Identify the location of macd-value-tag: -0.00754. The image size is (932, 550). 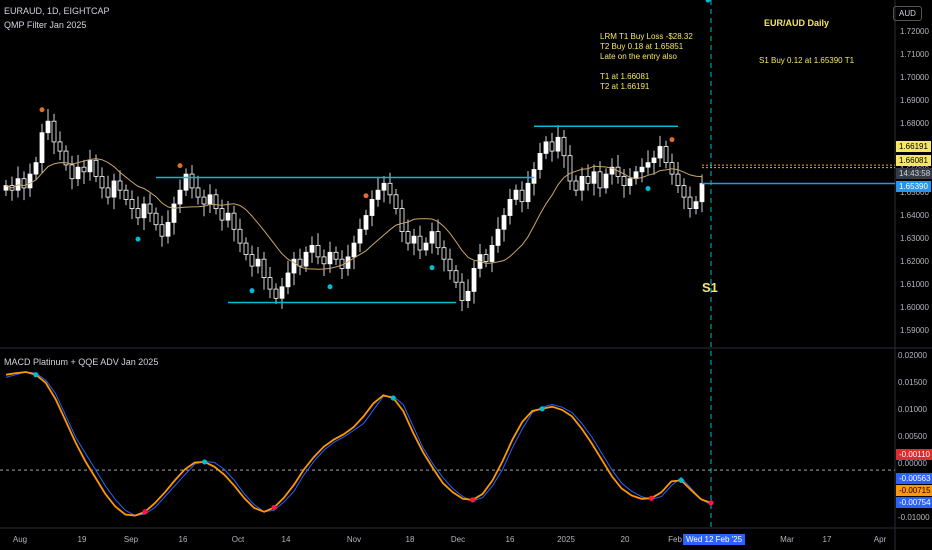
(914, 502).